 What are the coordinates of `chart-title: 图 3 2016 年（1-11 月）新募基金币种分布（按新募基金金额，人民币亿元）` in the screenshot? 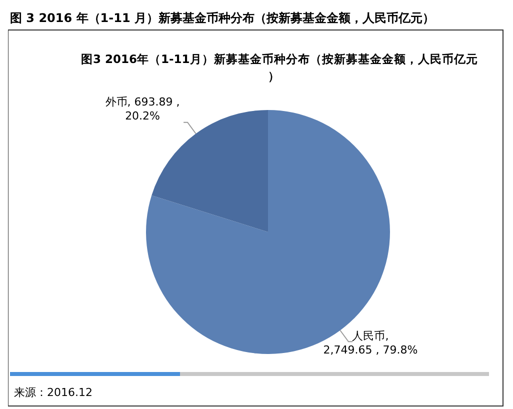 It's located at (222, 18).